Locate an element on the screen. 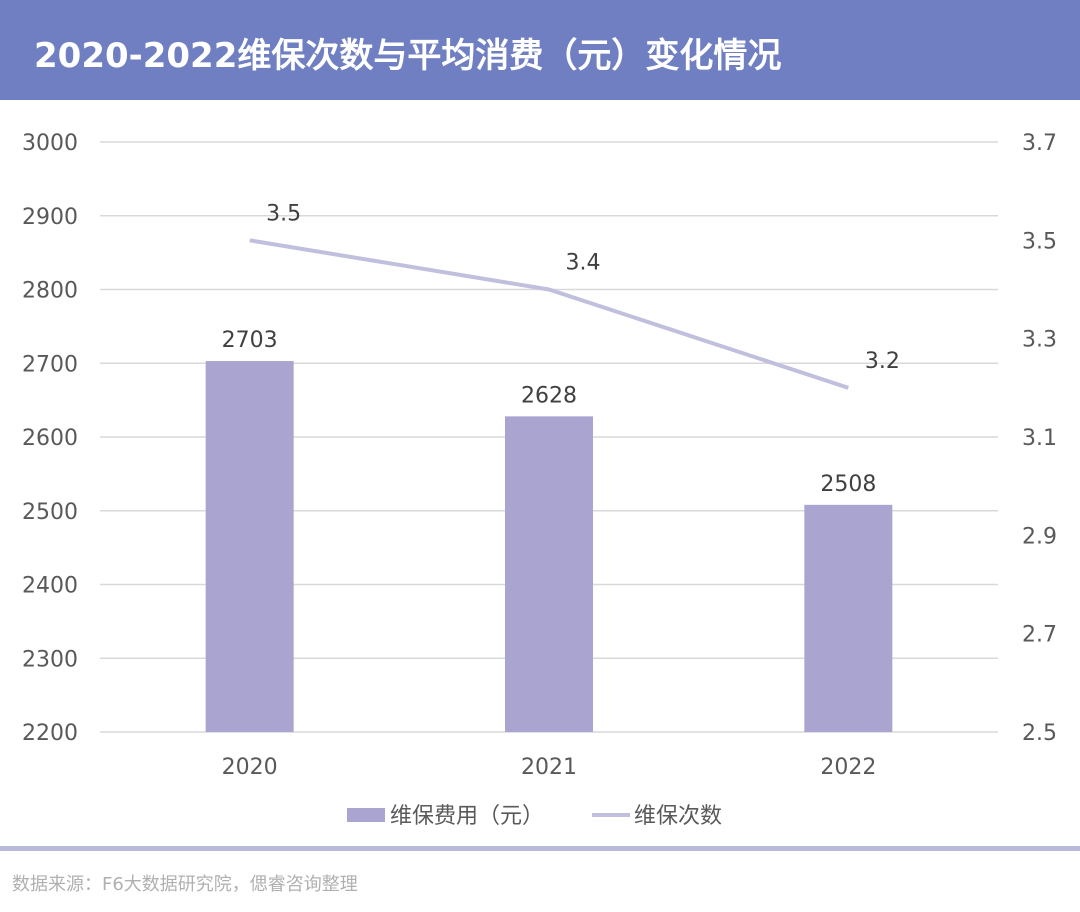 The image size is (1080, 912). x-tick-label: 2020 is located at coordinates (250, 767).